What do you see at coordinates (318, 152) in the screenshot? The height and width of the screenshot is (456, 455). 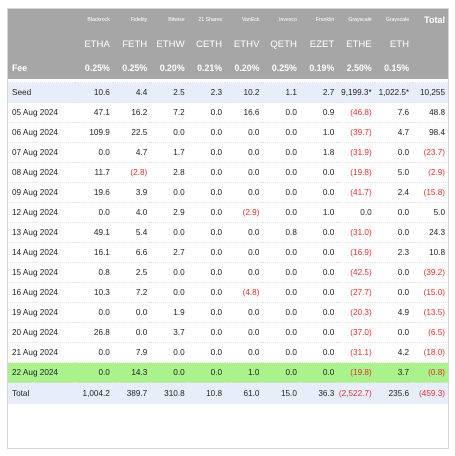 I see `flow-value: 1.8` at bounding box center [318, 152].